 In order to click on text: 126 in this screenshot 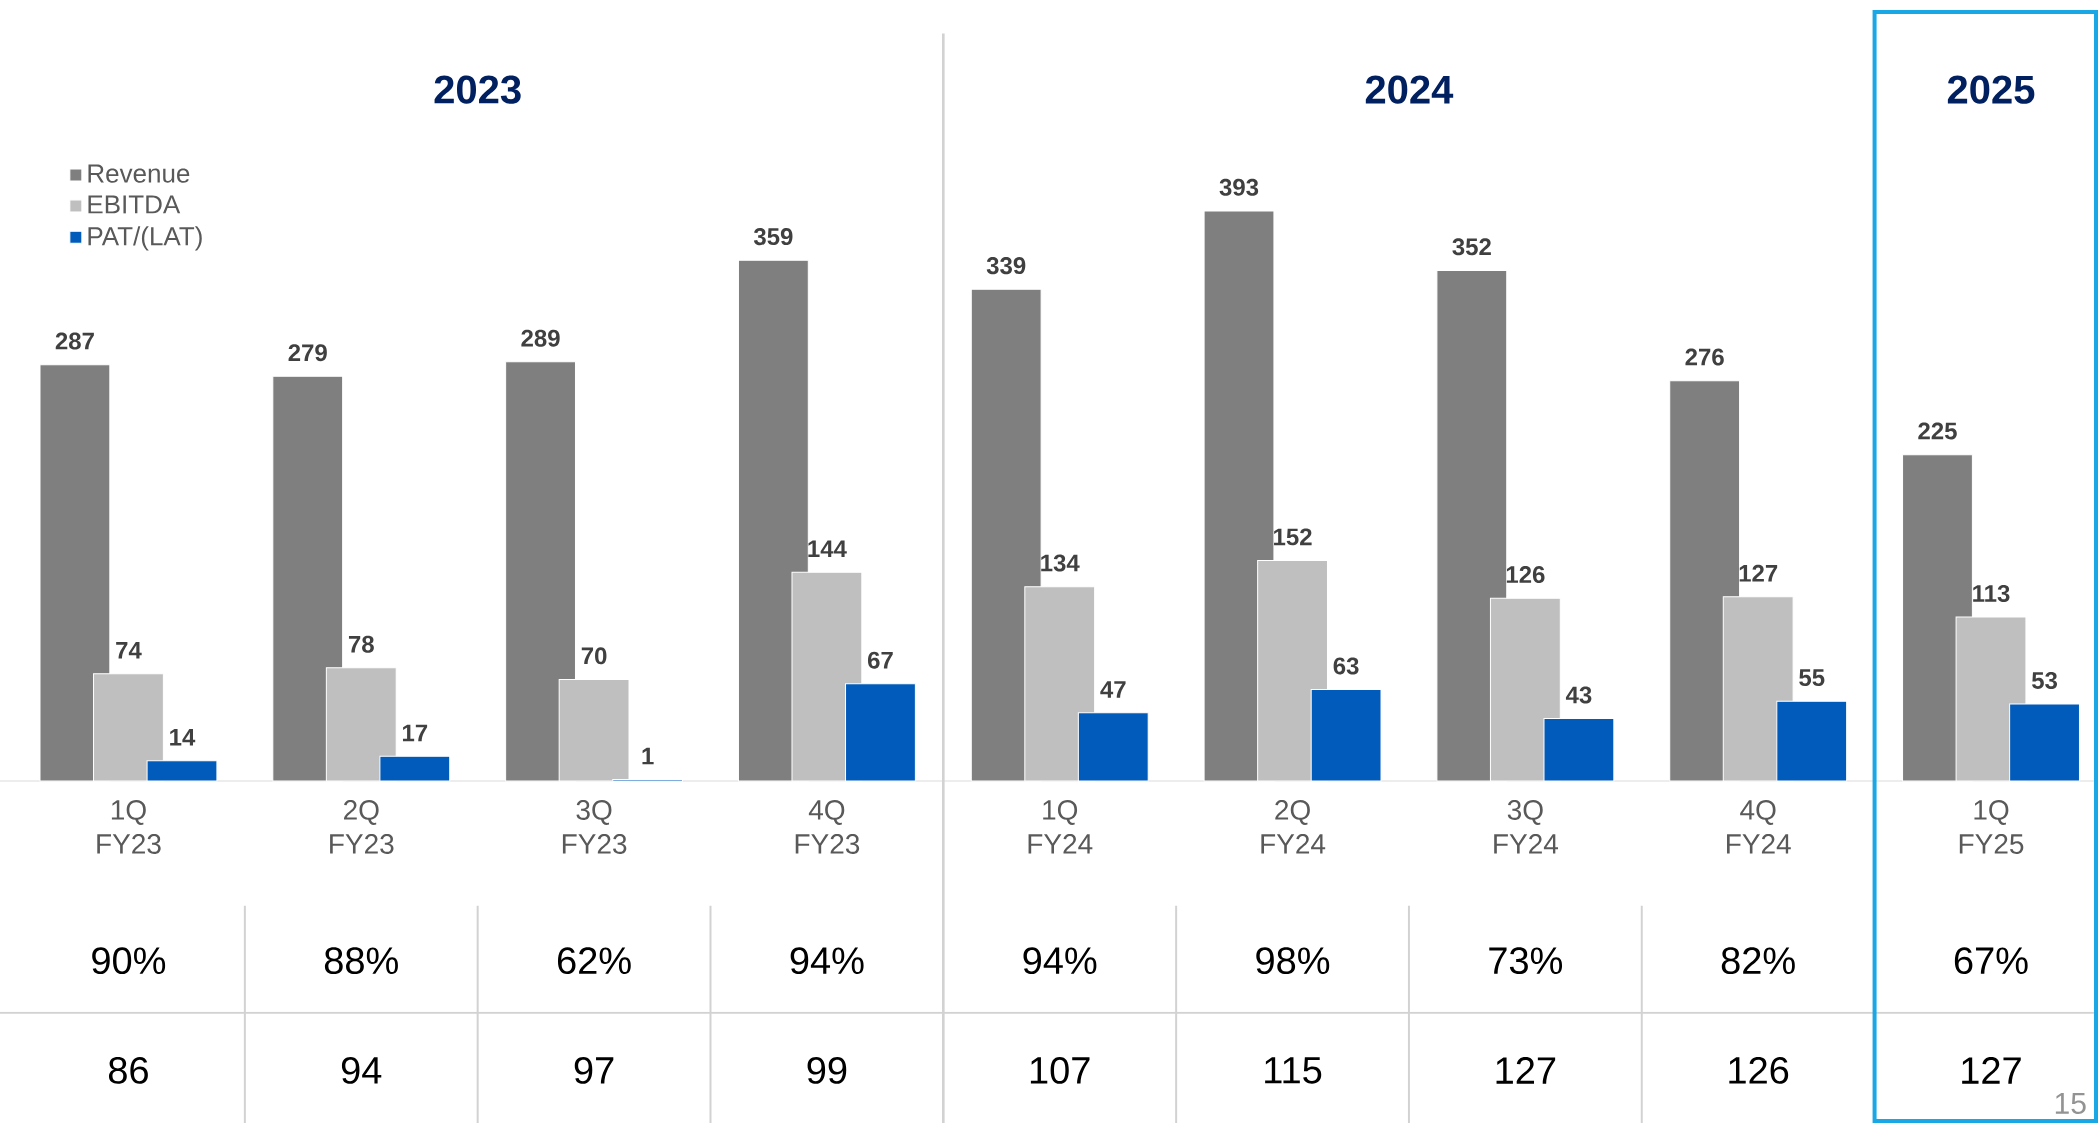, I will do `click(1759, 1070)`.